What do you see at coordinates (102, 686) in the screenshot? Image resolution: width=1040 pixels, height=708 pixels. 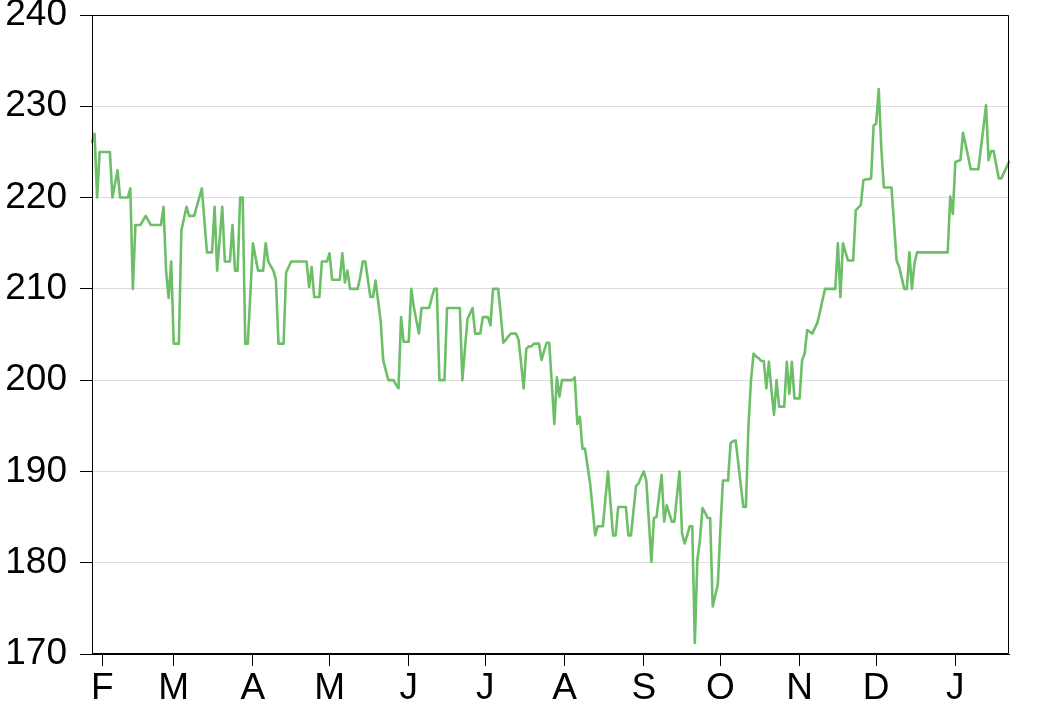 I see `x-tick-label: F` at bounding box center [102, 686].